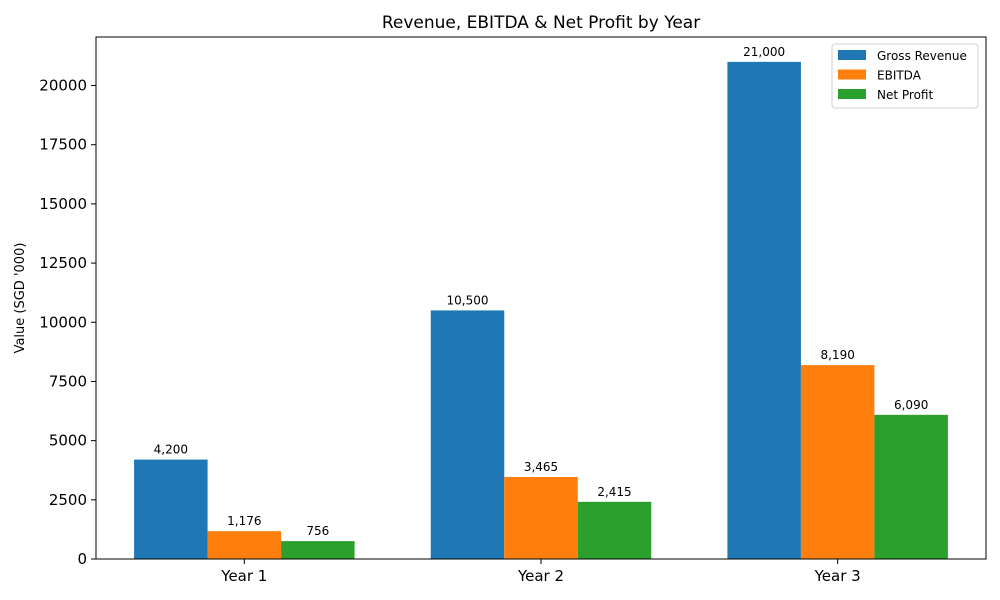 This screenshot has width=1000, height=600. Describe the element at coordinates (837, 355) in the screenshot. I see `data-label: 8,190` at that location.